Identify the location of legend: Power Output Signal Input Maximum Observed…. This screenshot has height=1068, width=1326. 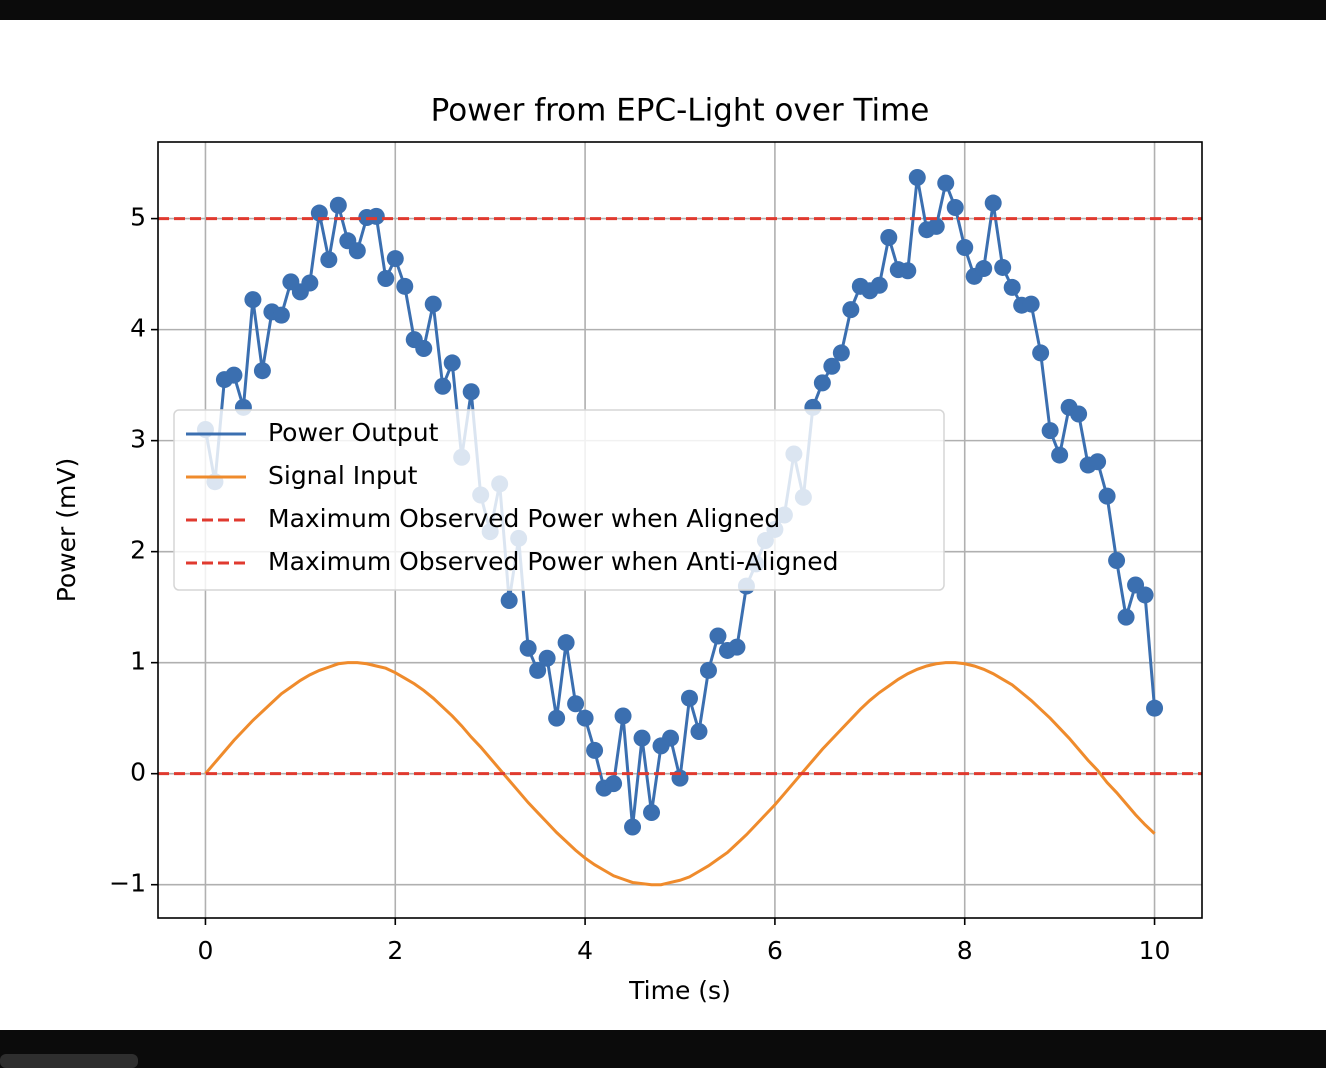
(559, 500).